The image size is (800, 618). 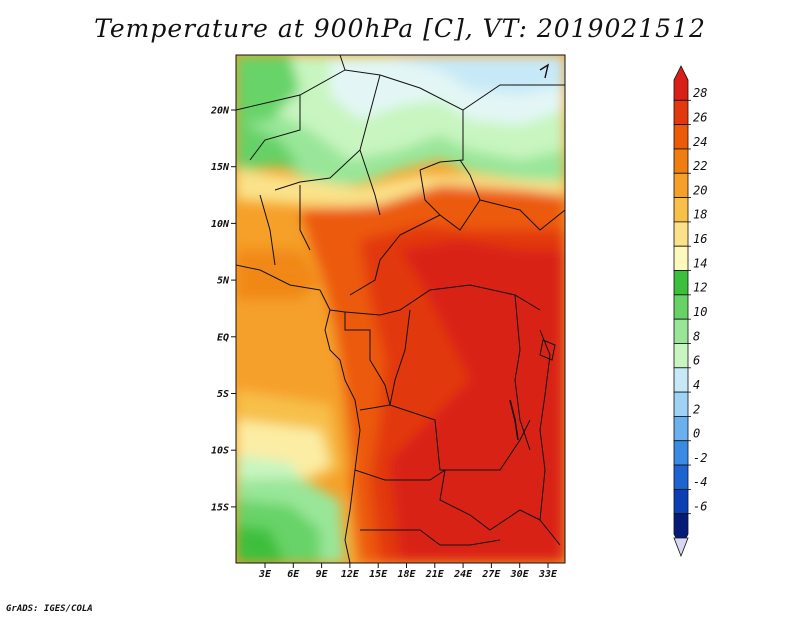 I want to click on lon-label: 3E, so click(x=265, y=574).